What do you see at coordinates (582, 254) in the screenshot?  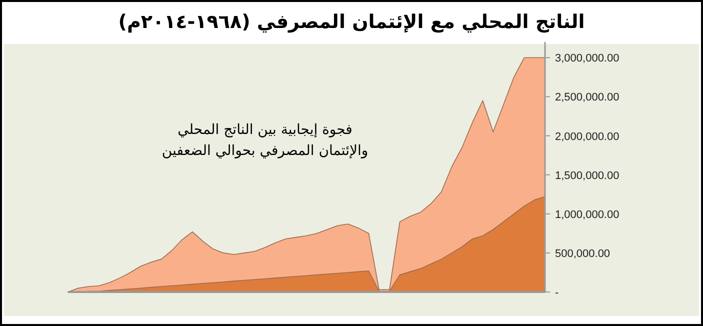 I see `y-tick-label: 500,000.00` at bounding box center [582, 254].